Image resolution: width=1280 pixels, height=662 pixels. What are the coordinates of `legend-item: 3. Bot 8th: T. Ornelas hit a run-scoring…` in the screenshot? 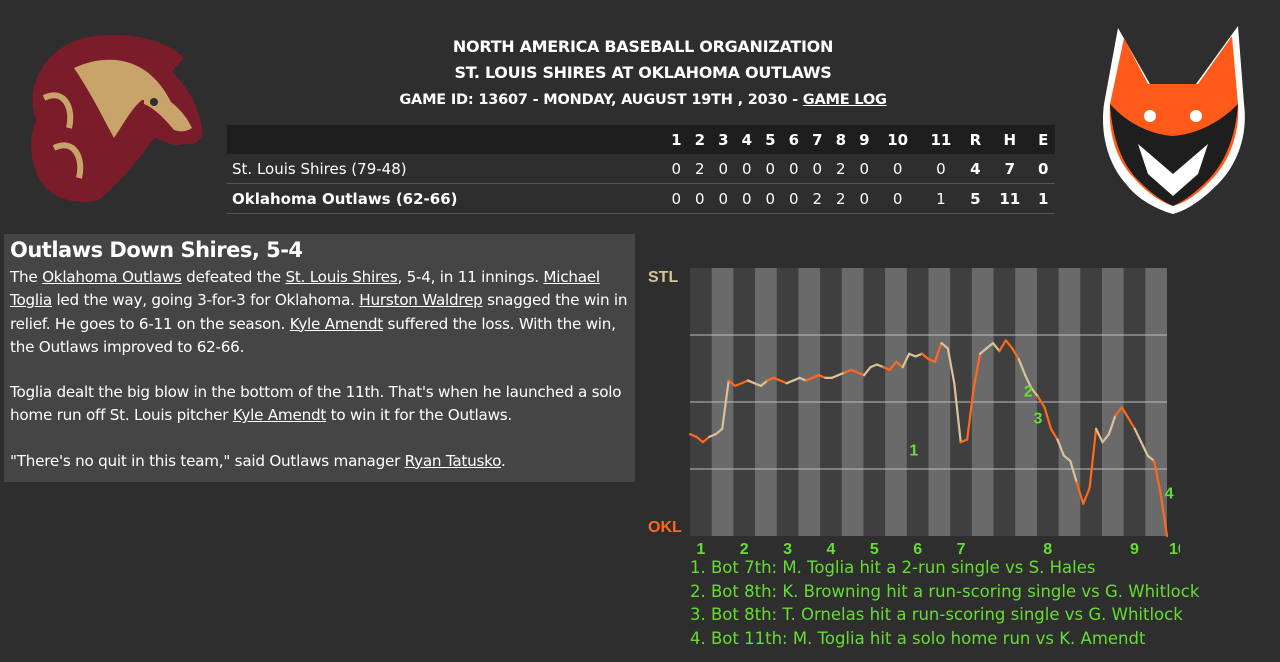 It's located at (936, 614).